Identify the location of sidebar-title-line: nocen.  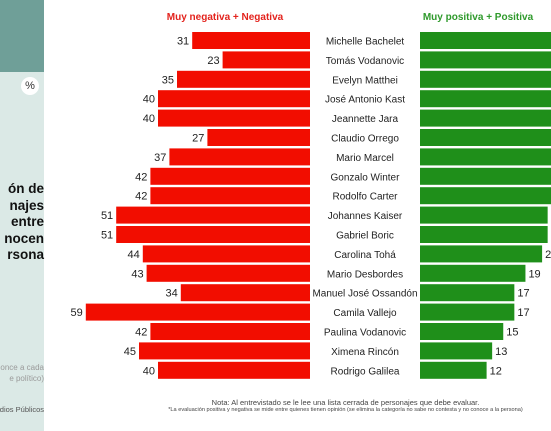
(24, 238).